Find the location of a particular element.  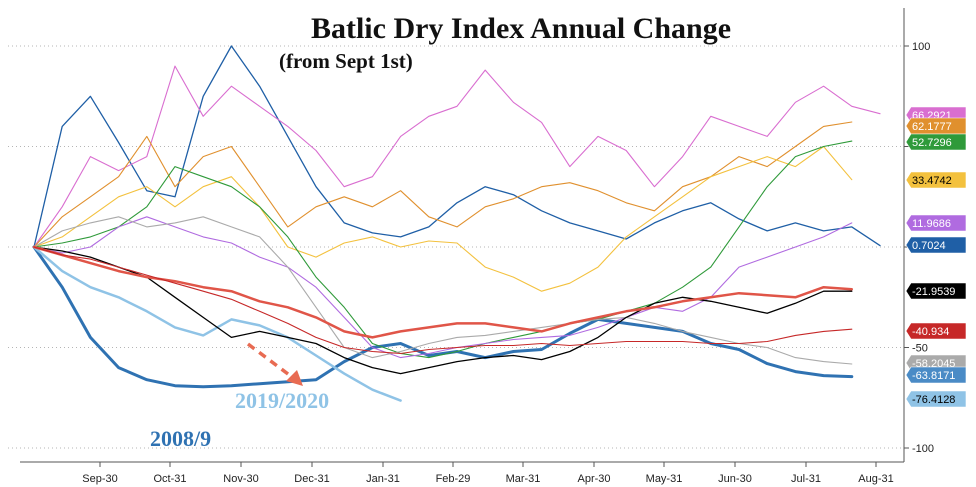

value-tag: 33.4742 is located at coordinates (936, 180).